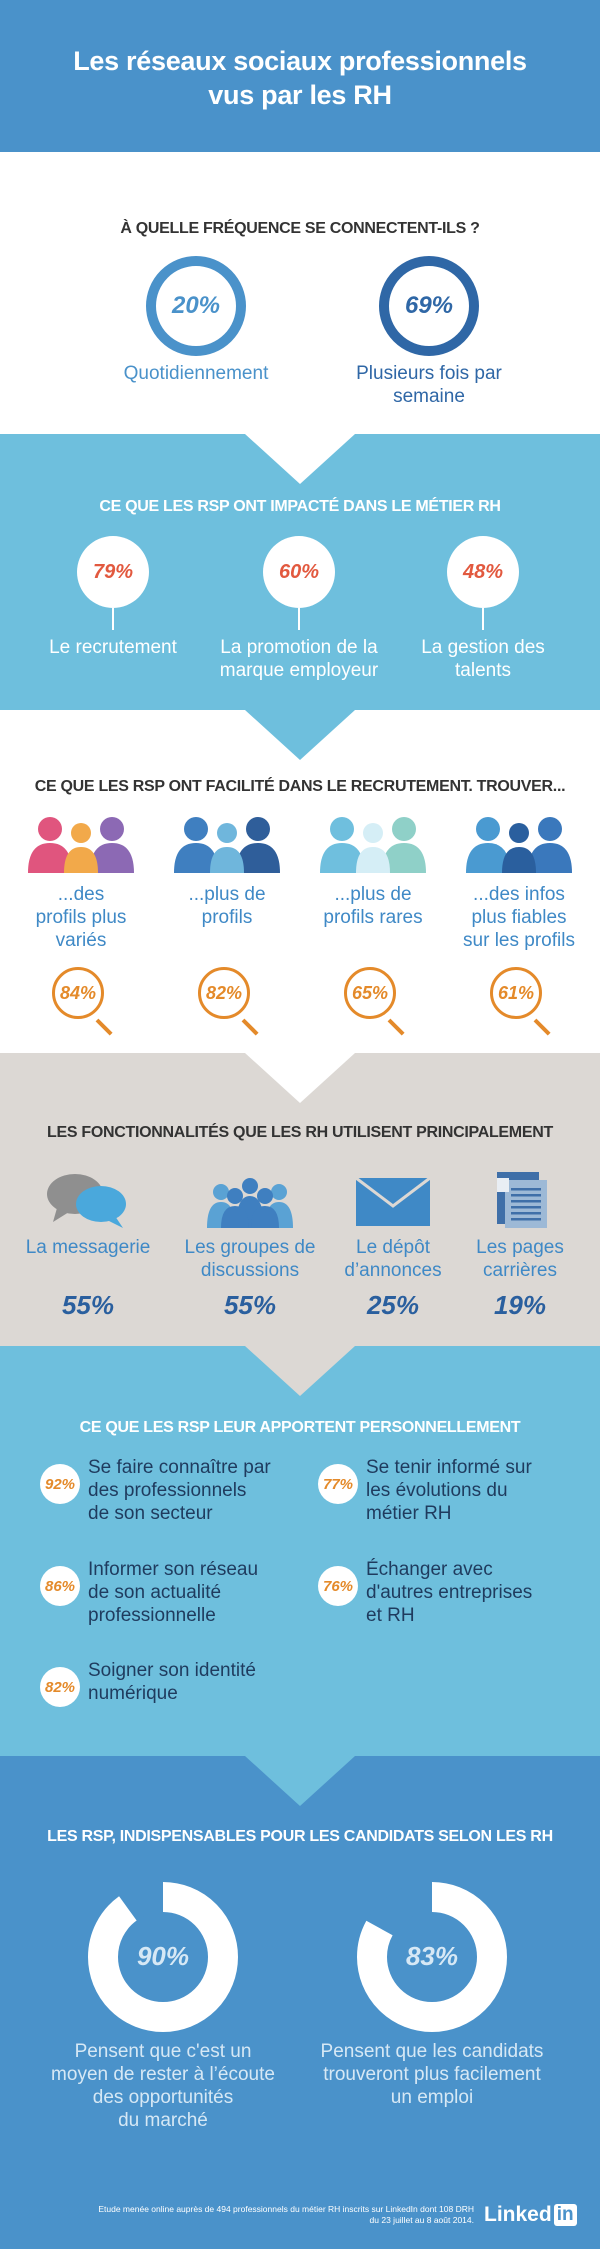  What do you see at coordinates (203, 1682) in the screenshot?
I see `personal-label: Soigner son identité numérique` at bounding box center [203, 1682].